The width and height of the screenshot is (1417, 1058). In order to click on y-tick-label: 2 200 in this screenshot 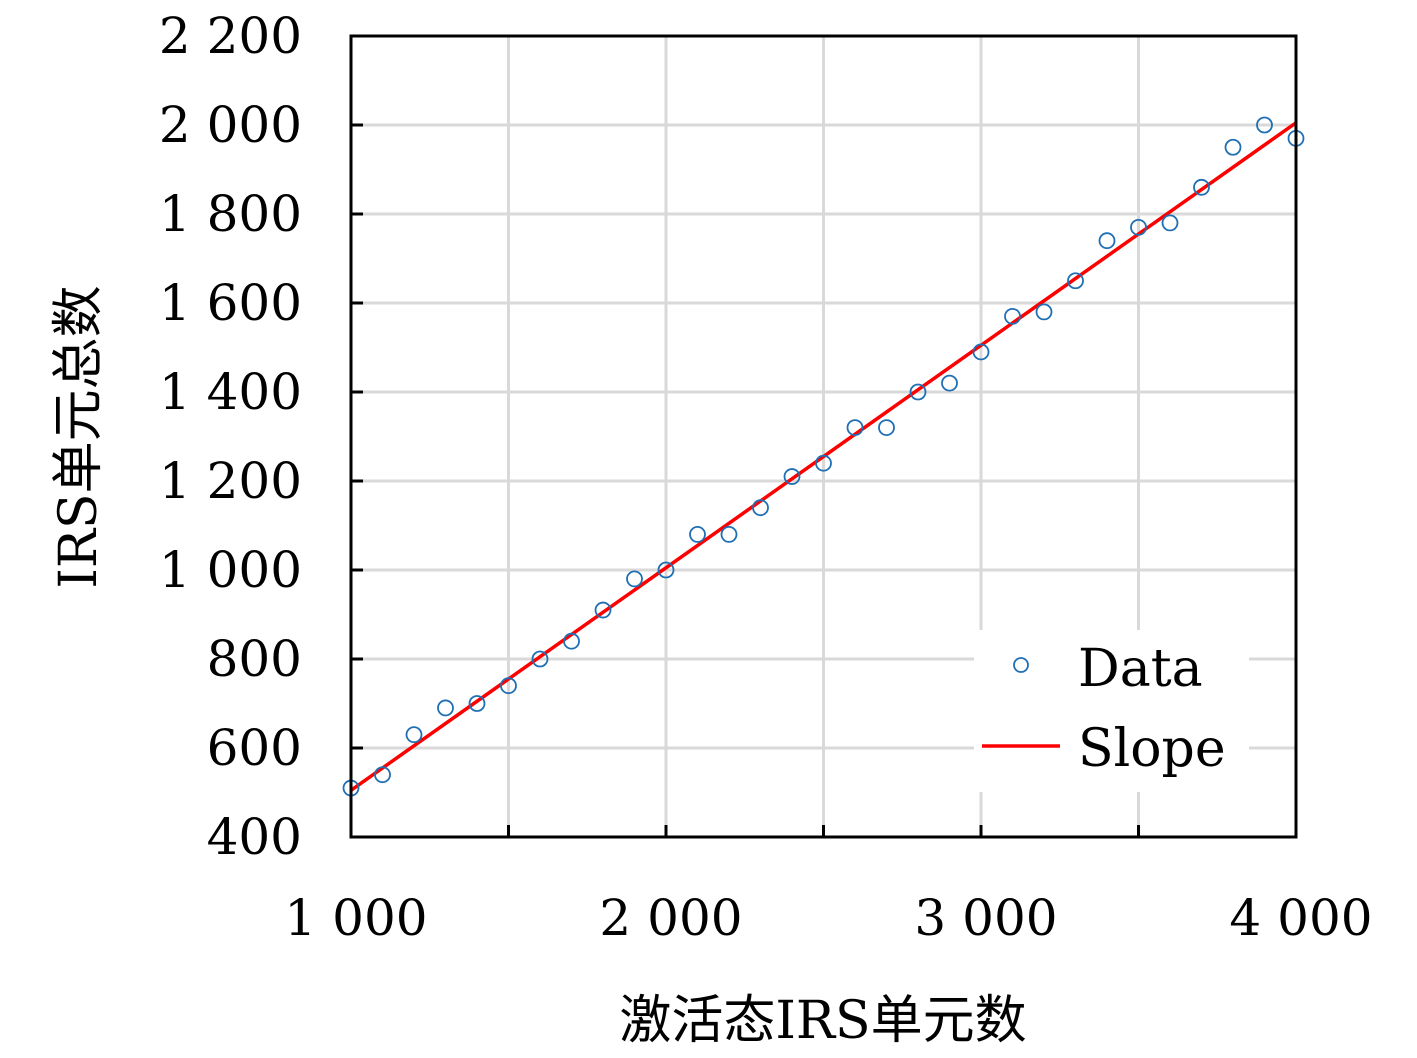, I will do `click(230, 36)`.